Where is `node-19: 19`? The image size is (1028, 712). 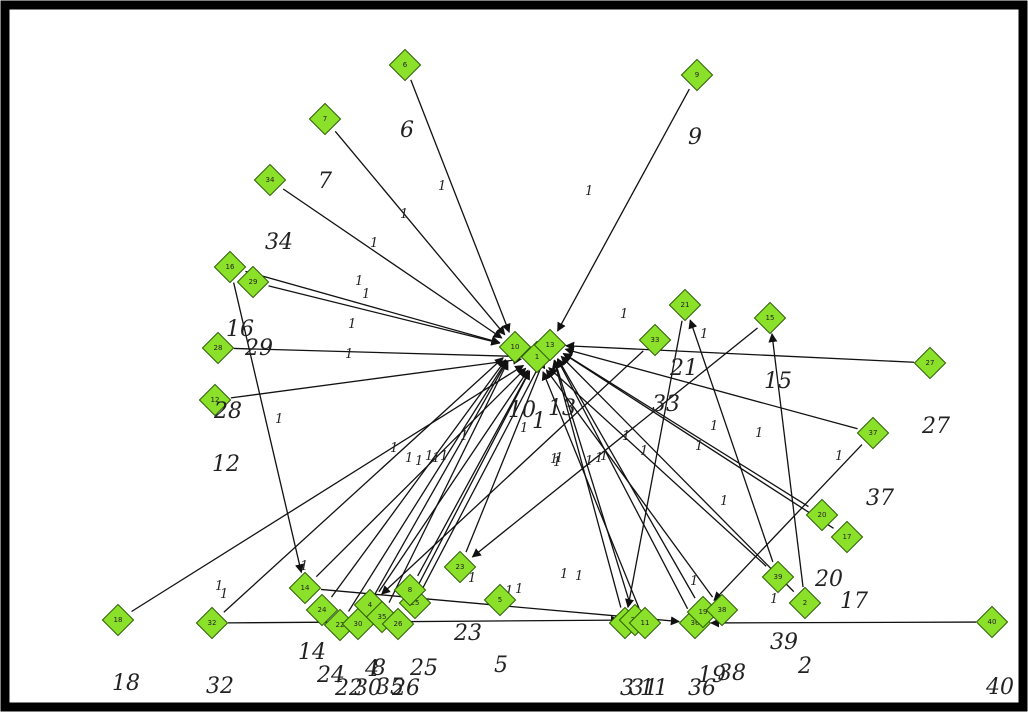 node-19: 19 is located at coordinates (703, 612).